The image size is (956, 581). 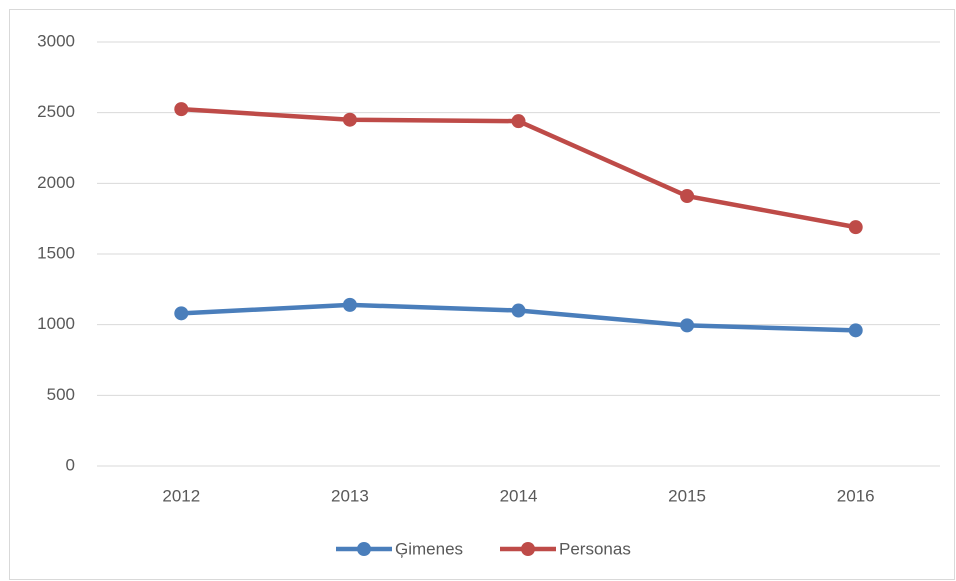 I want to click on y-tick-label: 2500, so click(x=56, y=111).